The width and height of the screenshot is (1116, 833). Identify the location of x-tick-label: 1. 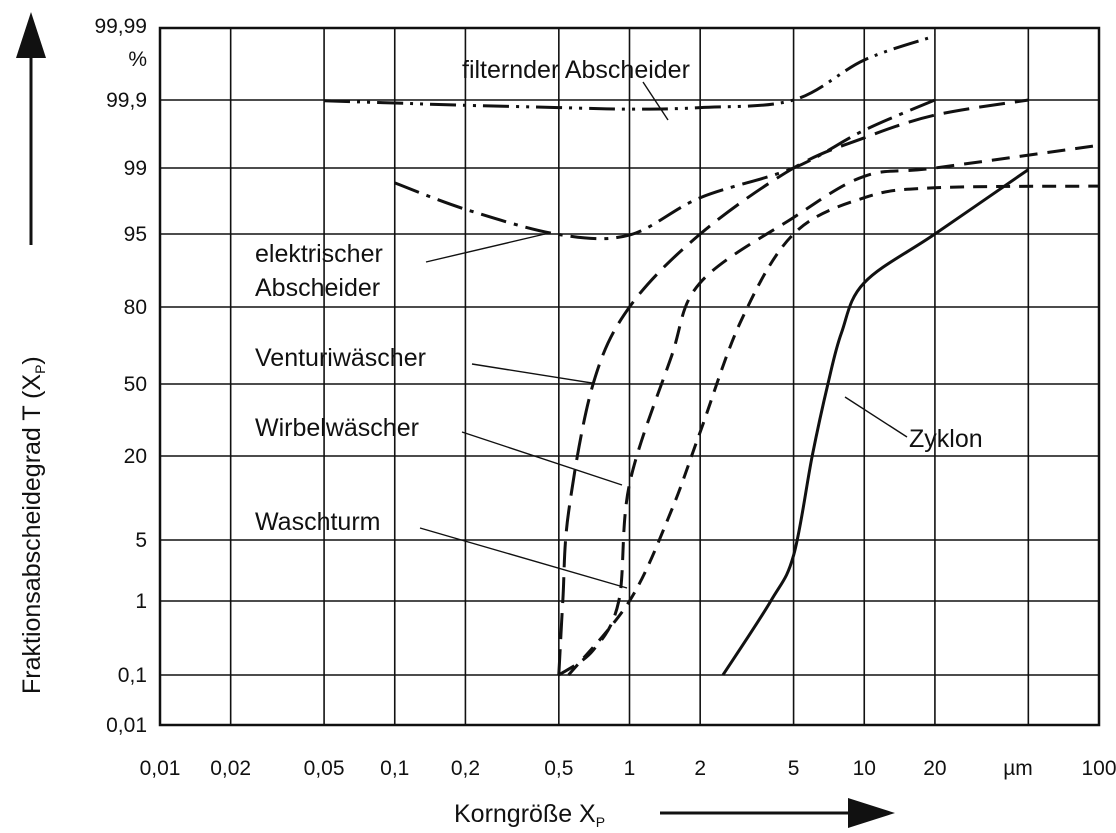
(630, 768).